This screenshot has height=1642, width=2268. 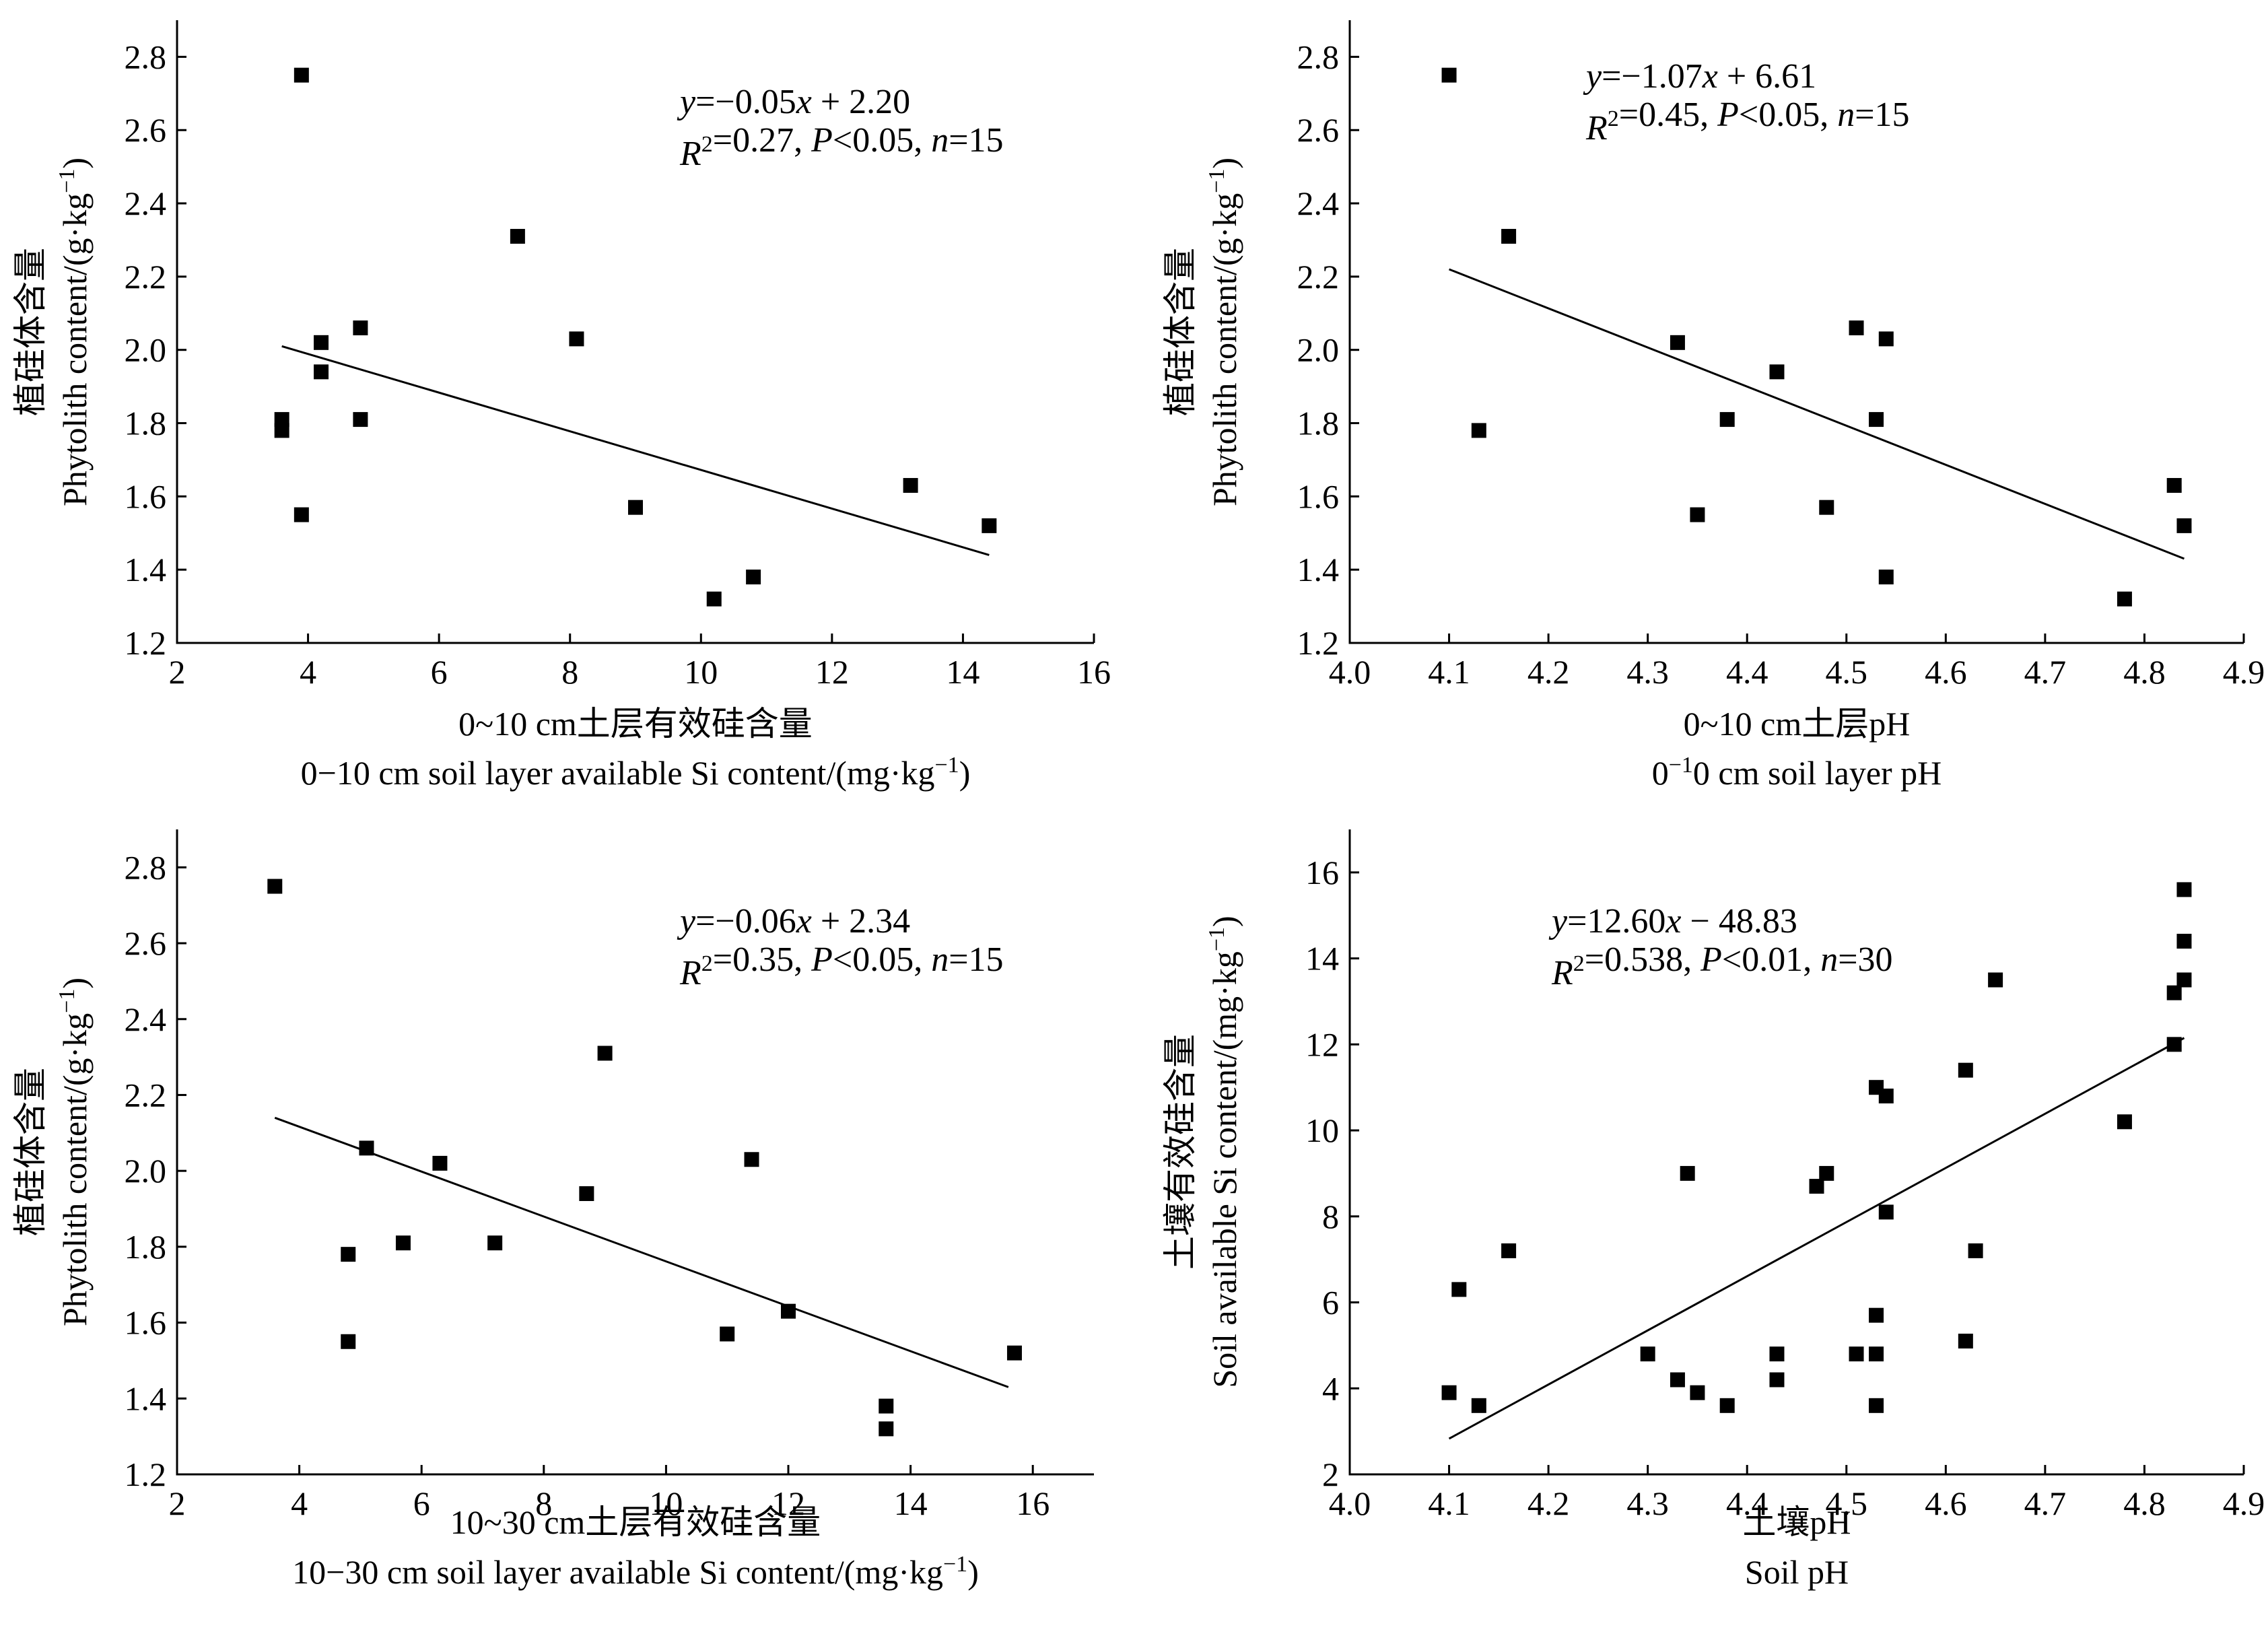 What do you see at coordinates (635, 724) in the screenshot?
I see `x-axis-label-cn: 0~10 cm土层有效硅含量` at bounding box center [635, 724].